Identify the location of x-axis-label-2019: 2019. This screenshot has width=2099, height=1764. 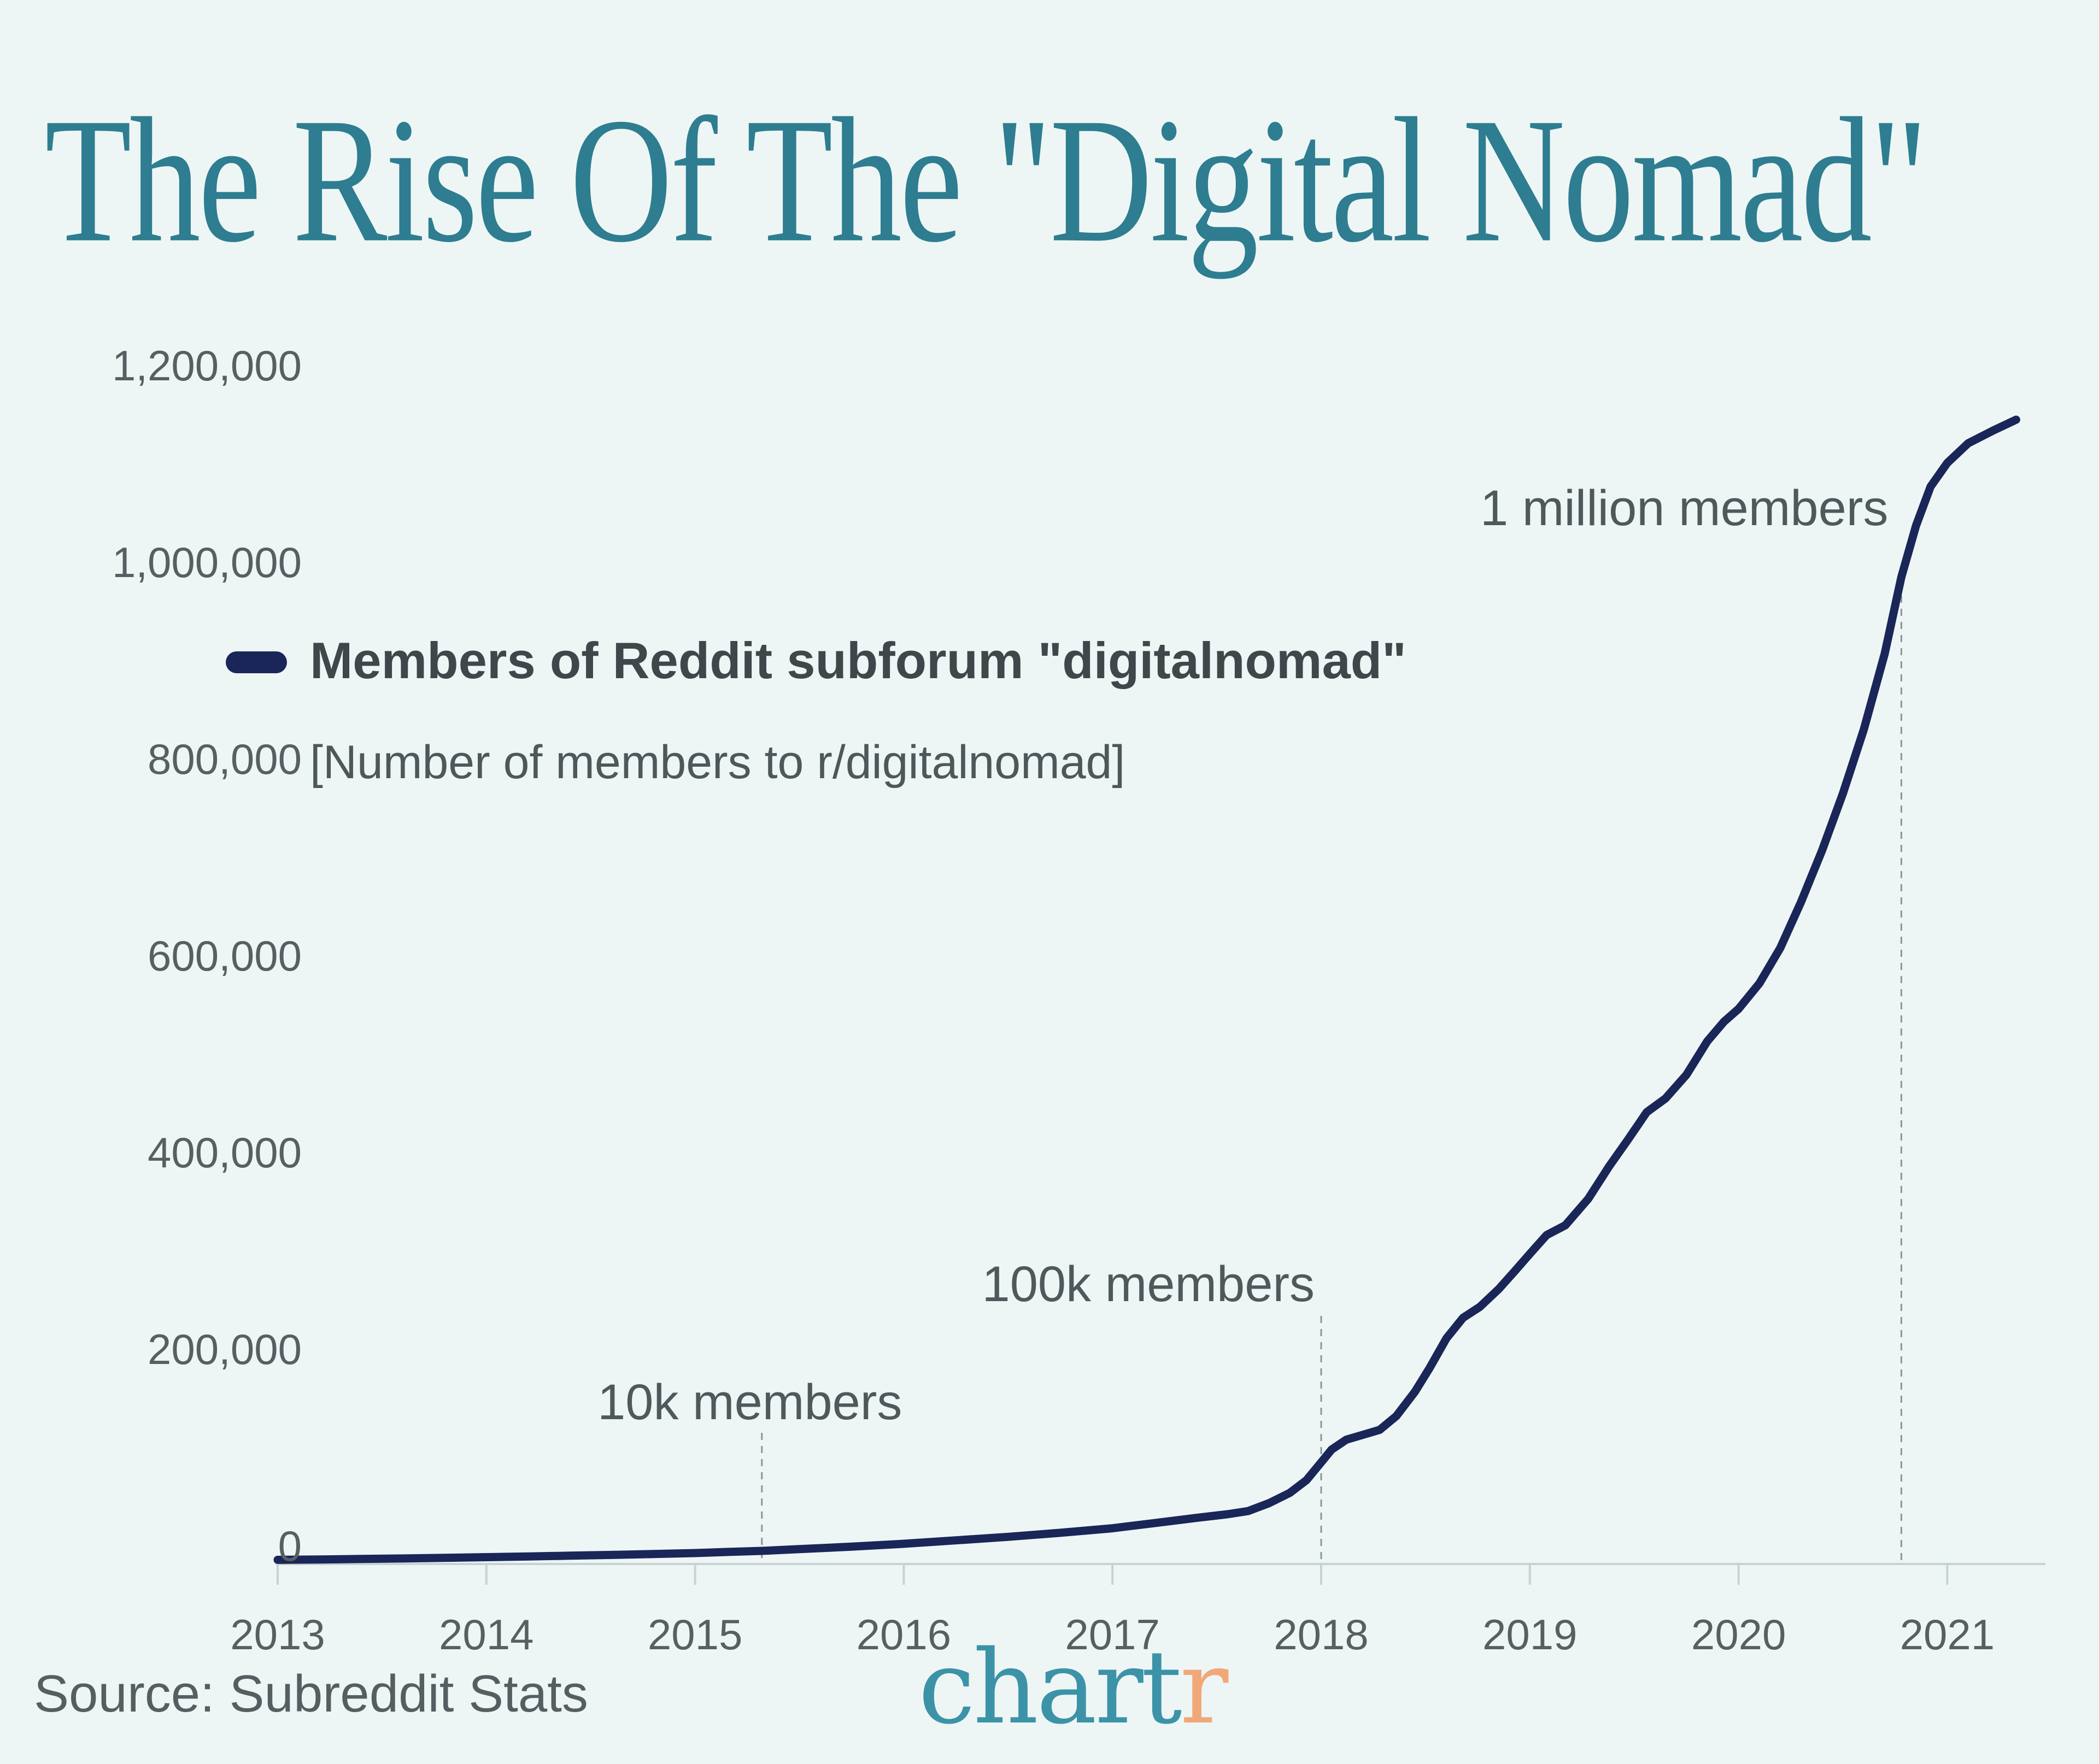
(1530, 1634).